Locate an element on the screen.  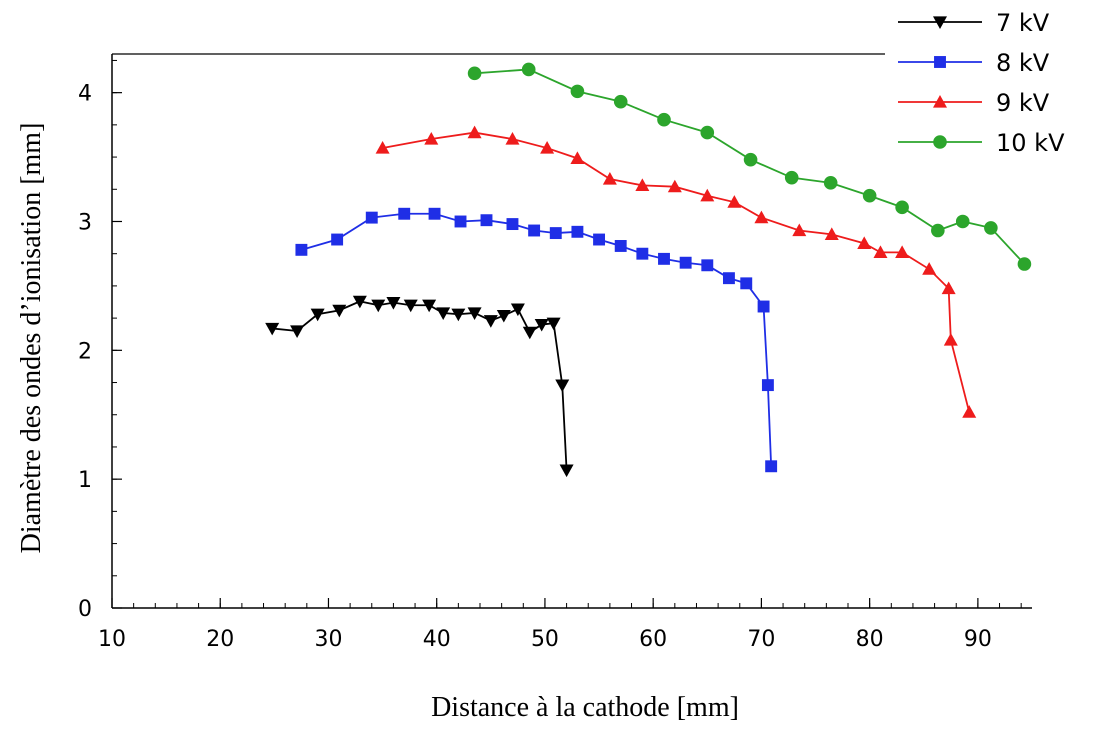
legend-label: 10 kV is located at coordinates (1030, 143).